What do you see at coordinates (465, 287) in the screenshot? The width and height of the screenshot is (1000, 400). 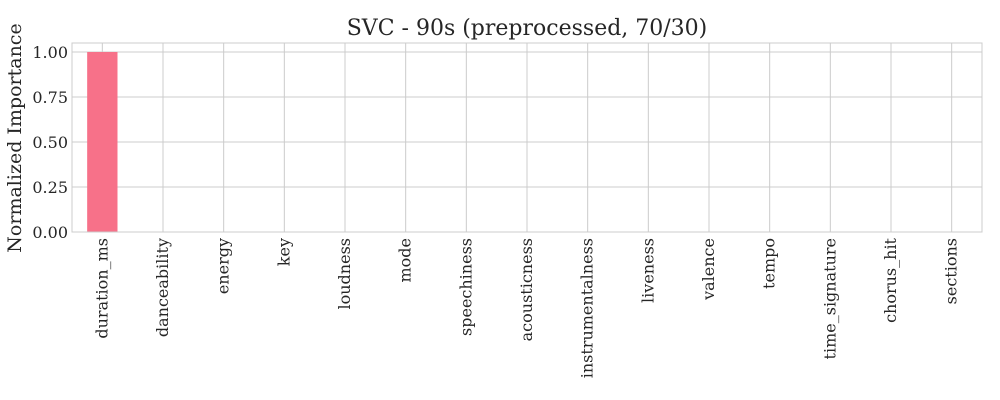 I see `x-tick-label-speechiness: speechiness` at bounding box center [465, 287].